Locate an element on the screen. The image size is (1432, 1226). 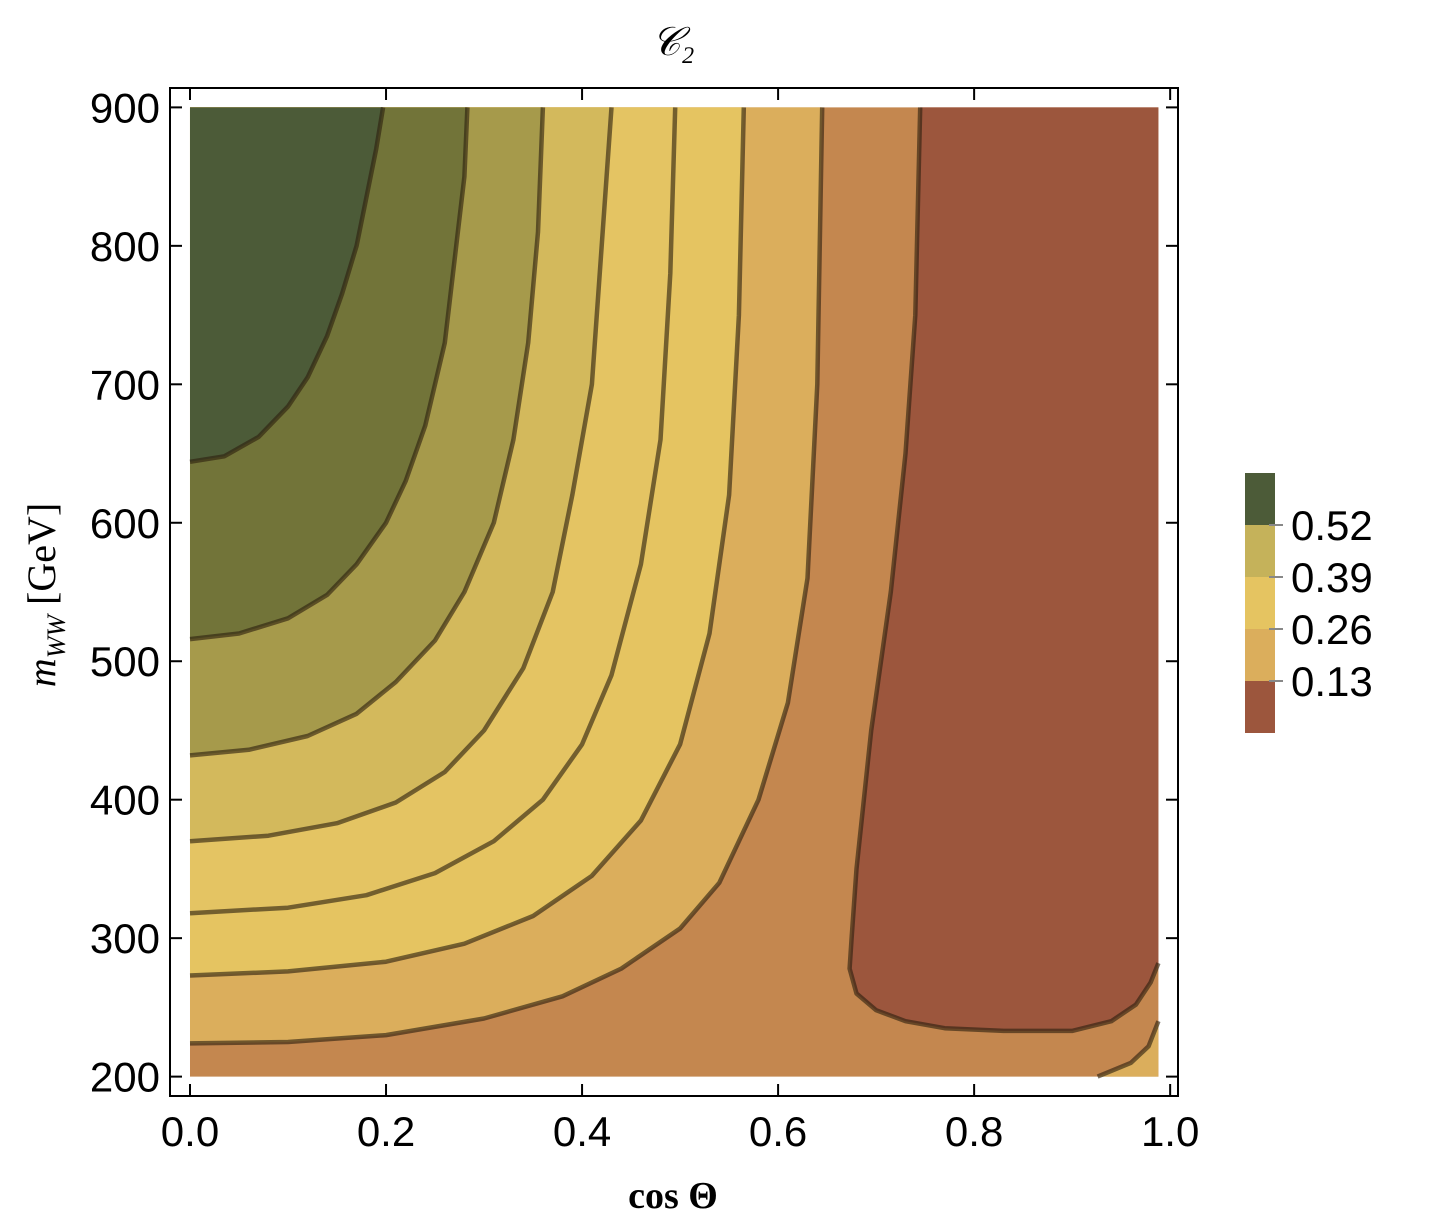
y-tick-label: 300 is located at coordinates (125, 938).